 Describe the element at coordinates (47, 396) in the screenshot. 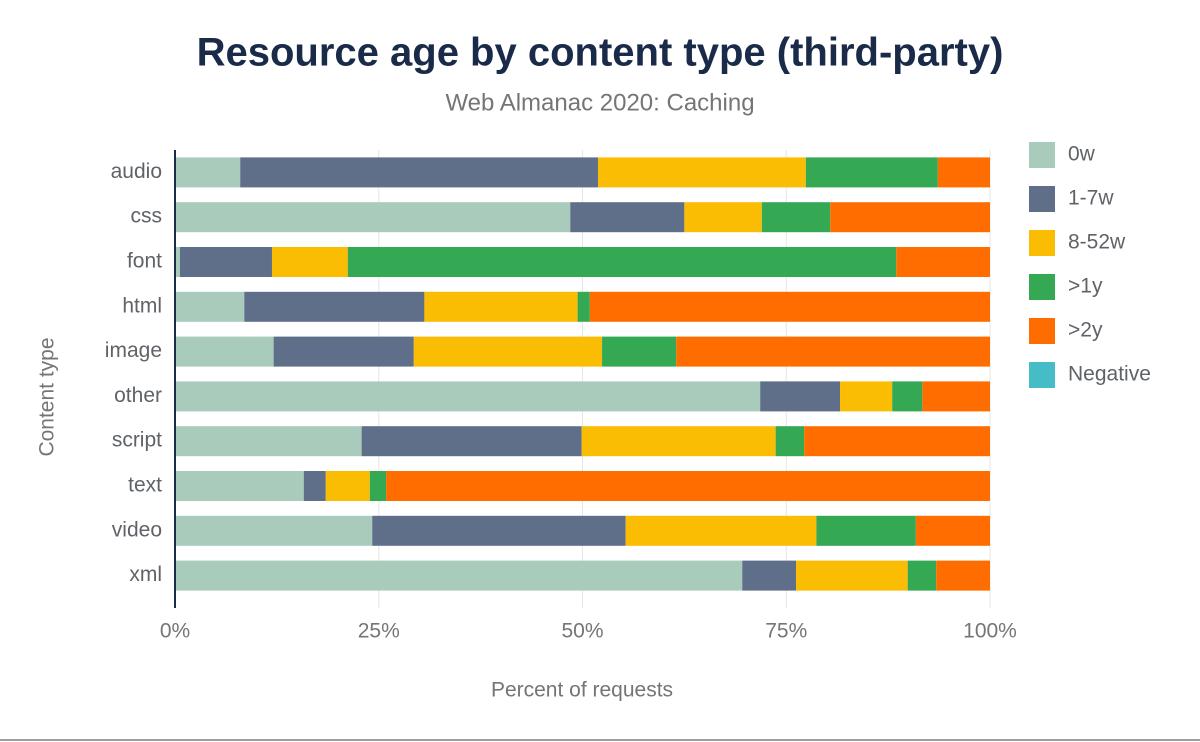

I see `y-axis-title: Content type` at that location.